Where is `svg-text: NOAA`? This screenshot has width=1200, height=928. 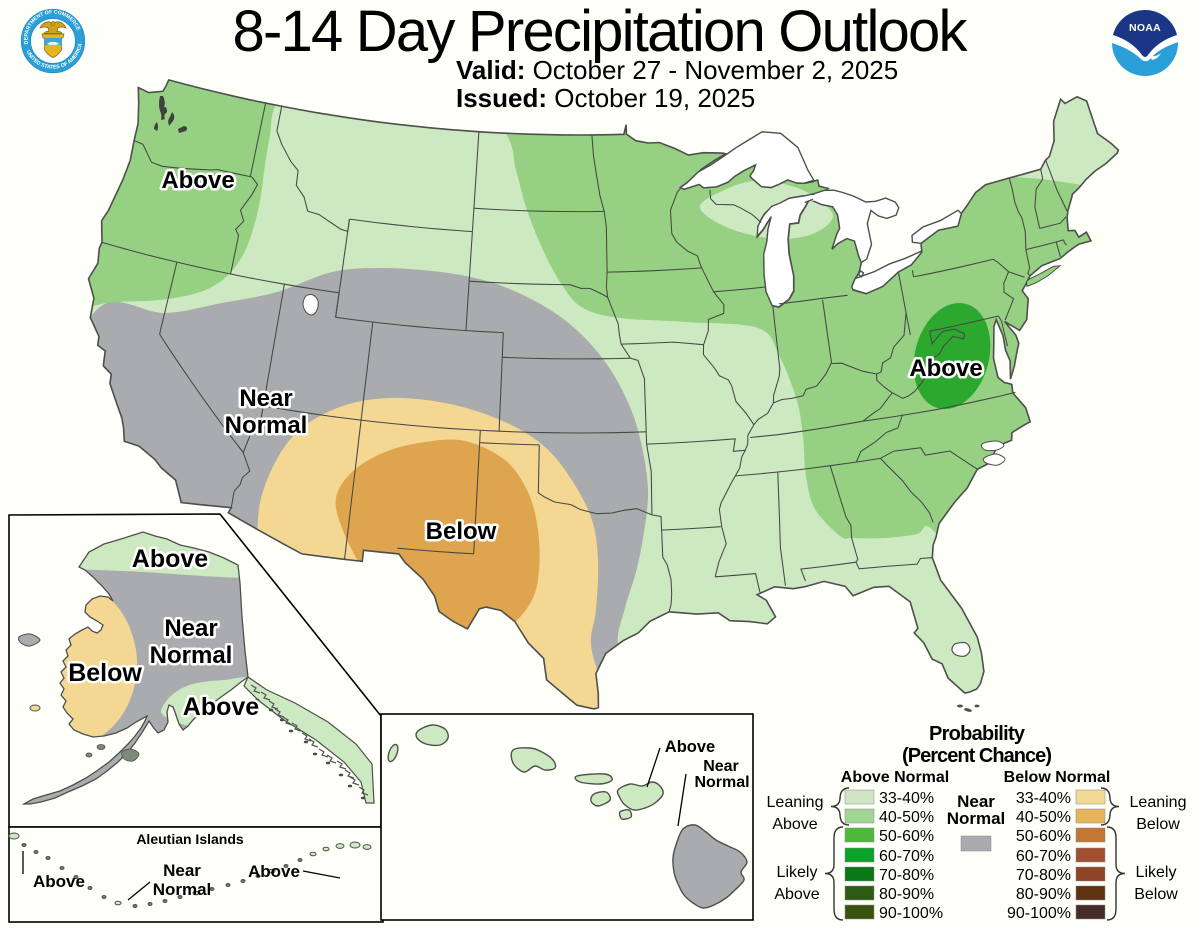 svg-text: NOAA is located at coordinates (1145, 28).